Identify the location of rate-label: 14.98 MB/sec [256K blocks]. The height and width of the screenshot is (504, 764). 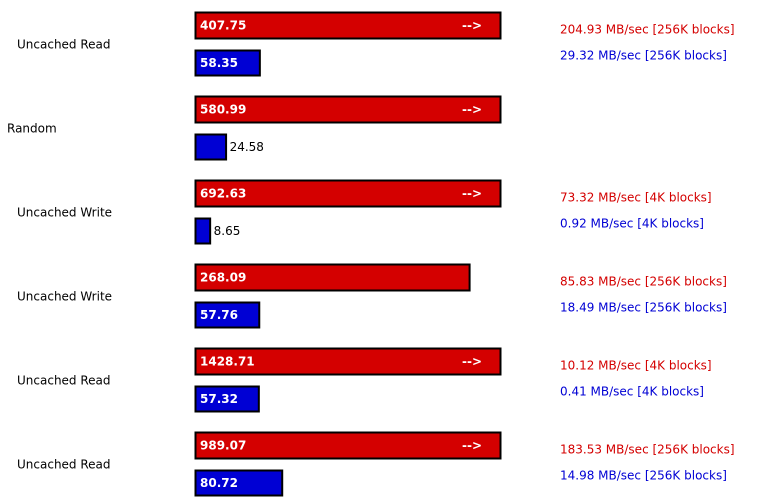
(643, 476).